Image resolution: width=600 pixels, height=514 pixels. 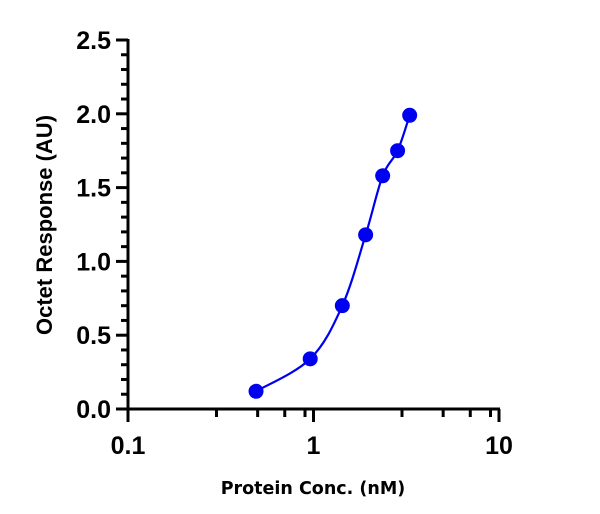 What do you see at coordinates (93, 336) in the screenshot?
I see `y-tick-label: 0.5` at bounding box center [93, 336].